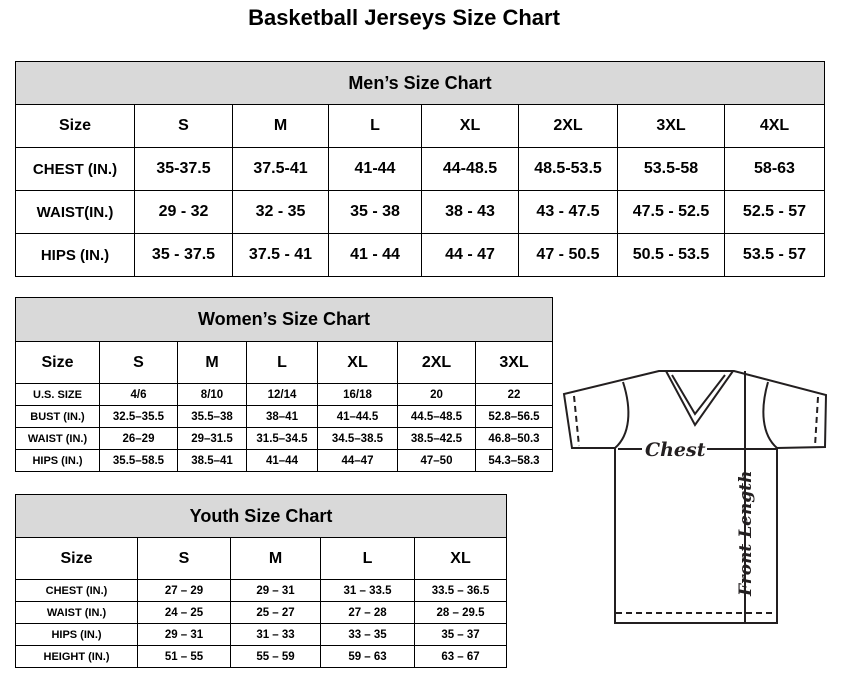  Describe the element at coordinates (460, 590) in the screenshot. I see `value-cell: 33.5 – 36.5` at that location.